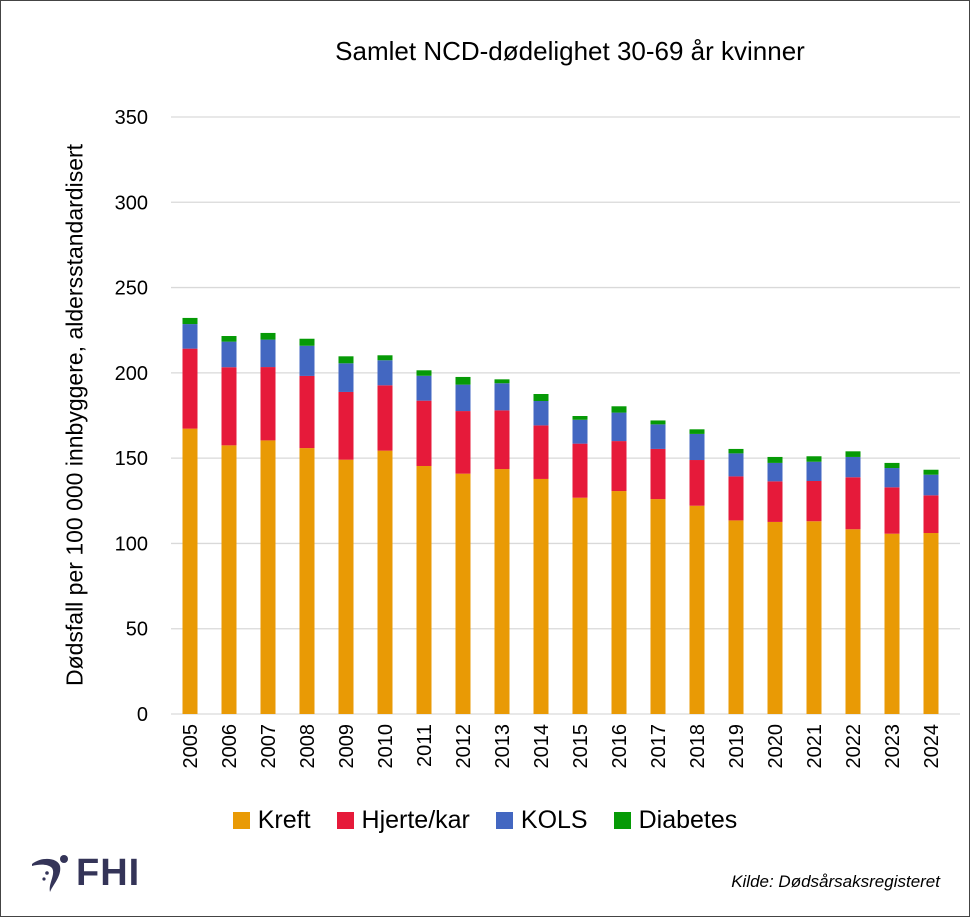 The image size is (970, 917). I want to click on y-tick-label: 300, so click(131, 203).